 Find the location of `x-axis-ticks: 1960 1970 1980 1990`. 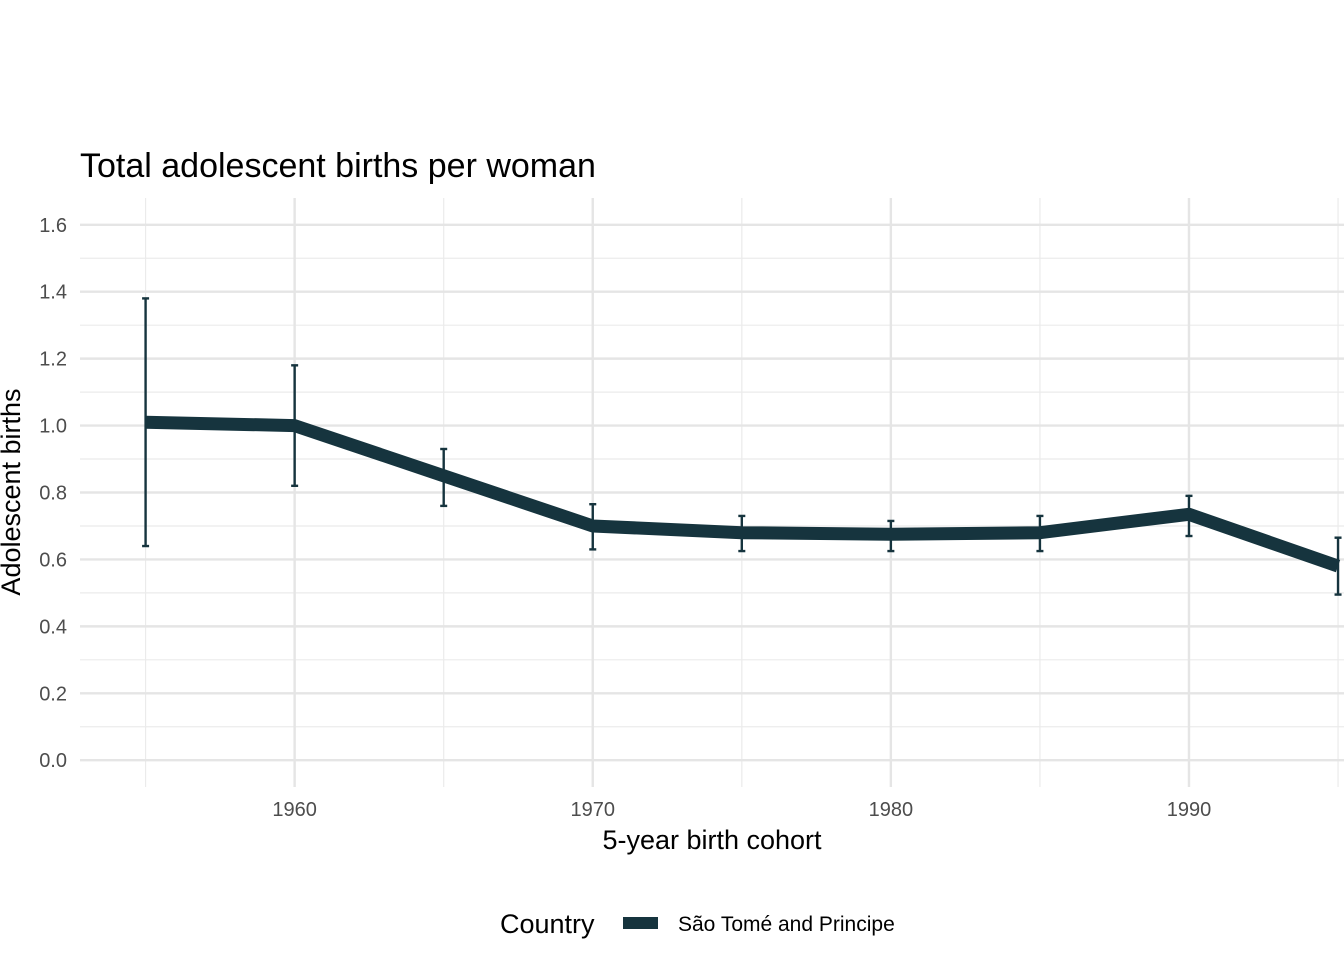

x-axis-ticks: 1960 1970 1980 1990 is located at coordinates (741, 810).